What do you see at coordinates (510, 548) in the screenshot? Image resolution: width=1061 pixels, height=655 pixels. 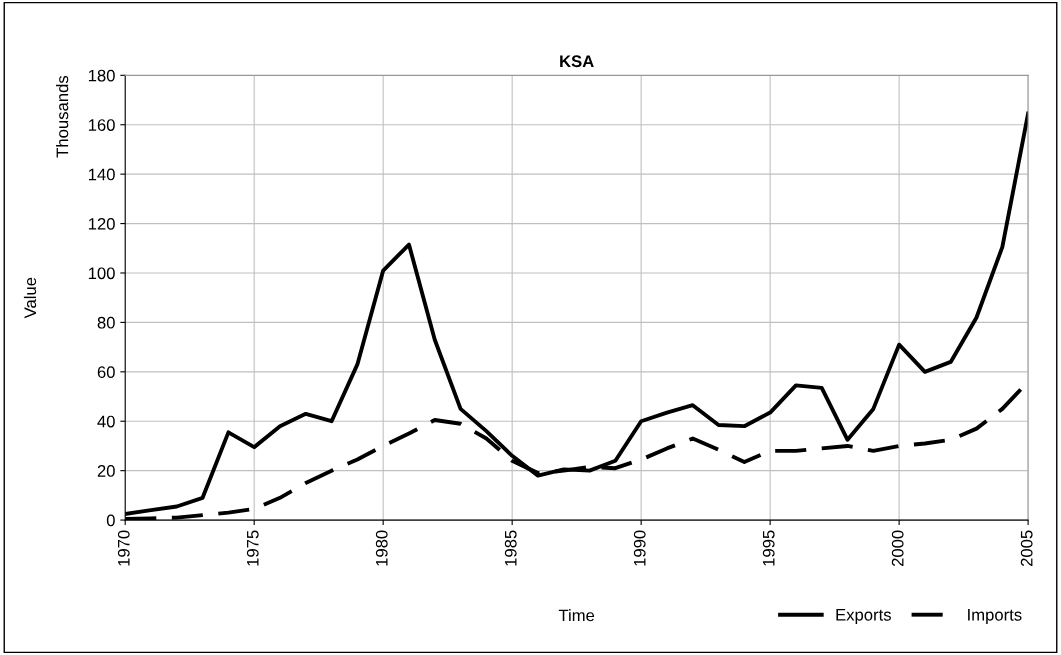 I see `x-tick-label: 1985` at bounding box center [510, 548].